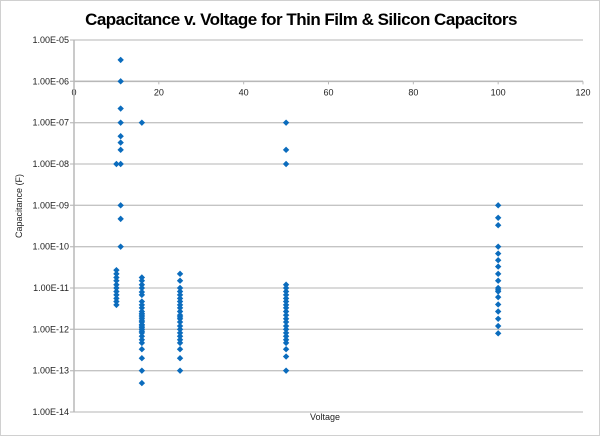 This screenshot has height=437, width=600. Describe the element at coordinates (498, 92) in the screenshot. I see `x-tick-label: 100` at that location.